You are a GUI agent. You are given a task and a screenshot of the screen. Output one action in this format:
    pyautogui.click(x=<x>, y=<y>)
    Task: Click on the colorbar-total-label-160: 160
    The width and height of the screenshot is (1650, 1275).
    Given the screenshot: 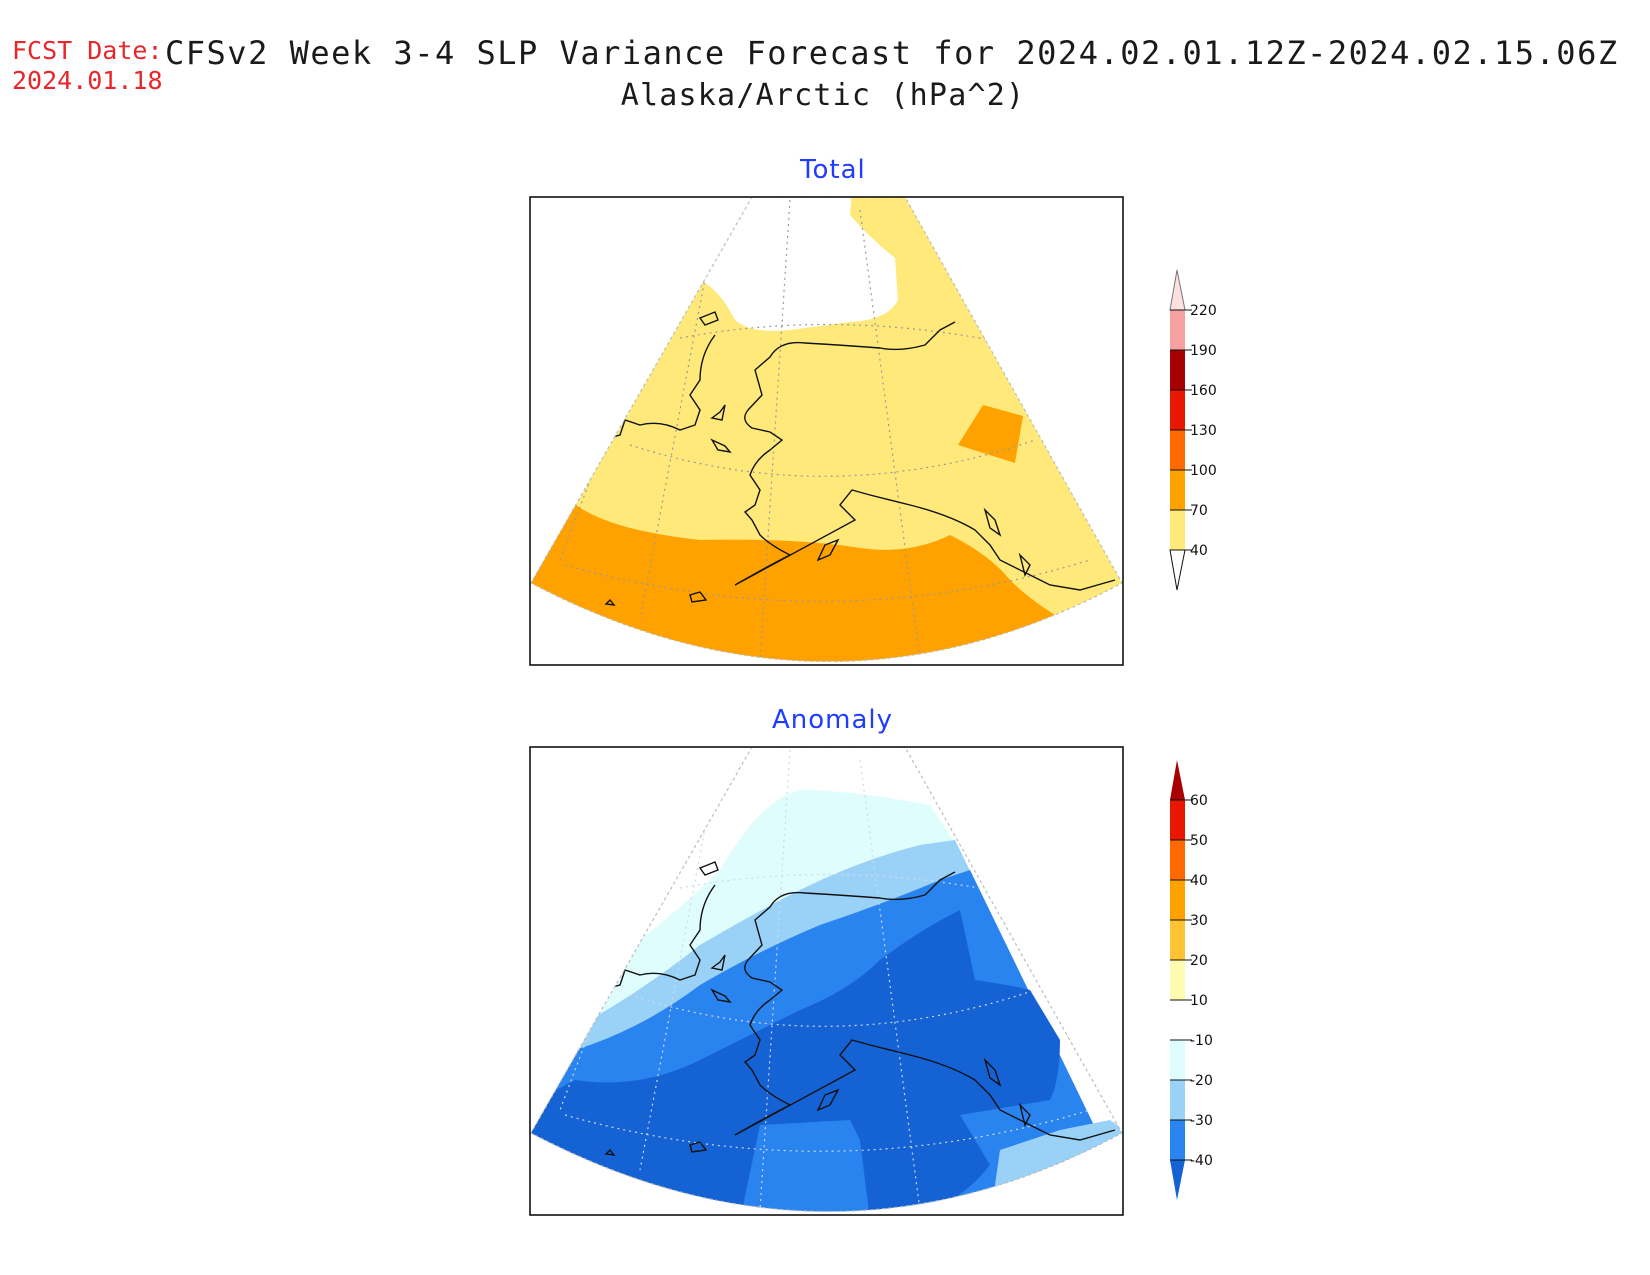 What is the action you would take?
    pyautogui.click(x=1203, y=391)
    